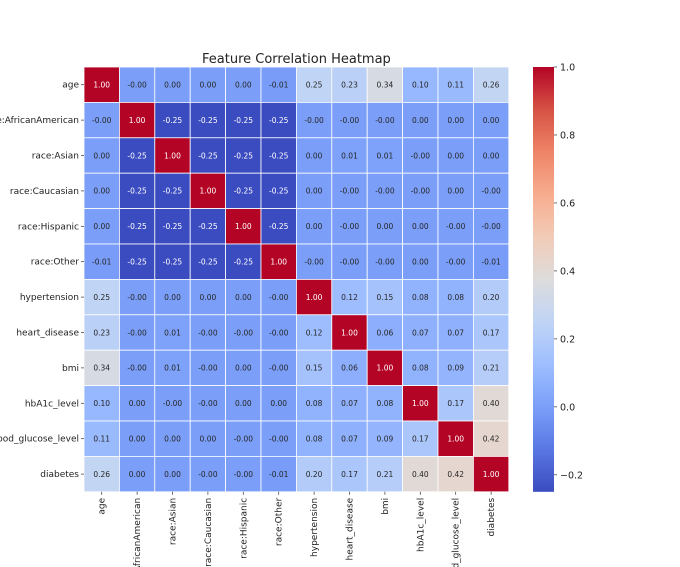 The width and height of the screenshot is (680, 567). Describe the element at coordinates (558, 277) in the screenshot. I see `colorbar: −0.2 0.0 0.2 0.4 0.6 0.8 1.0` at that location.